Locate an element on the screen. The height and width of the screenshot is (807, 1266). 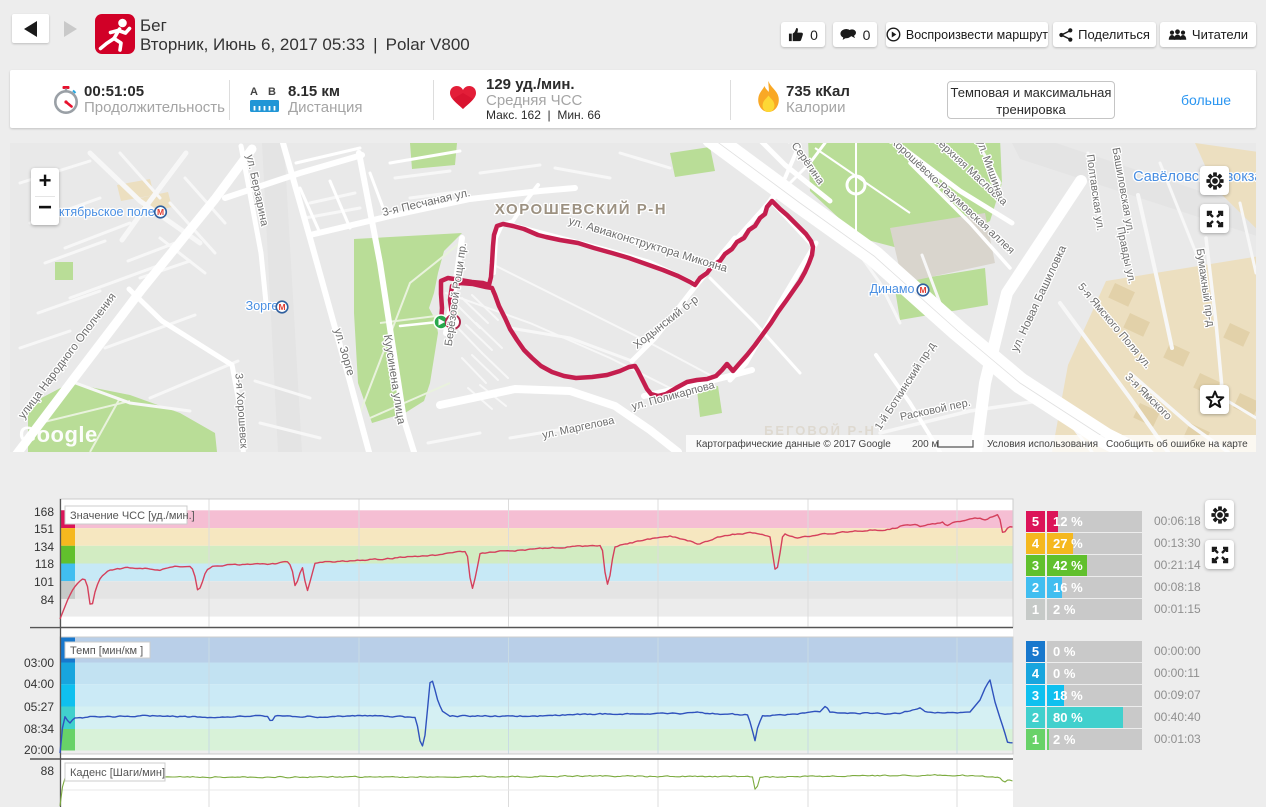
svg-text: Октябрьское поле is located at coordinates (101, 212).